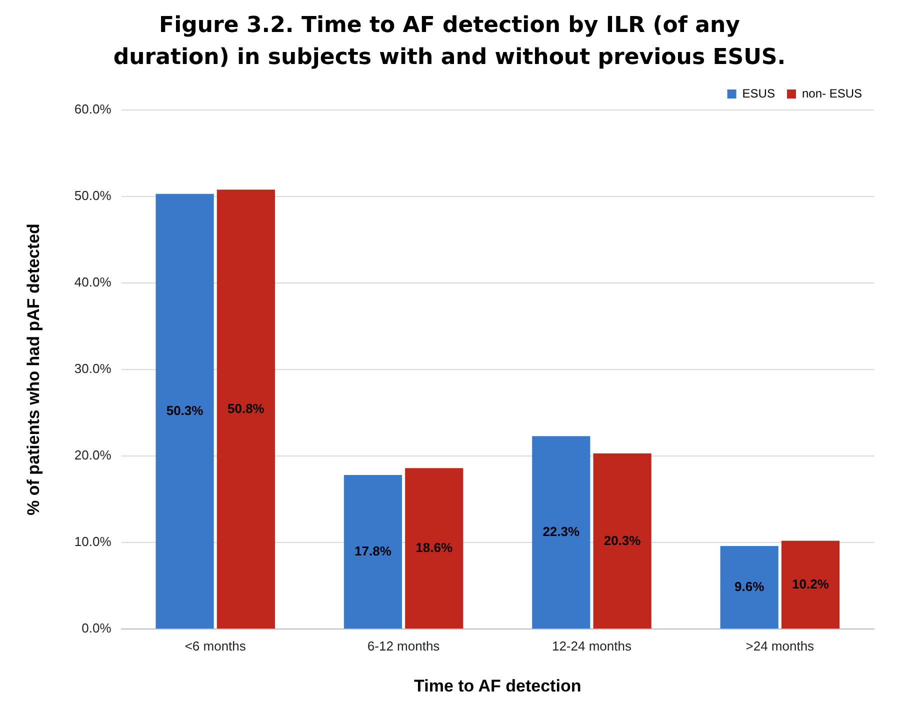  I want to click on y-tick-label: 20.0%, so click(93, 455).